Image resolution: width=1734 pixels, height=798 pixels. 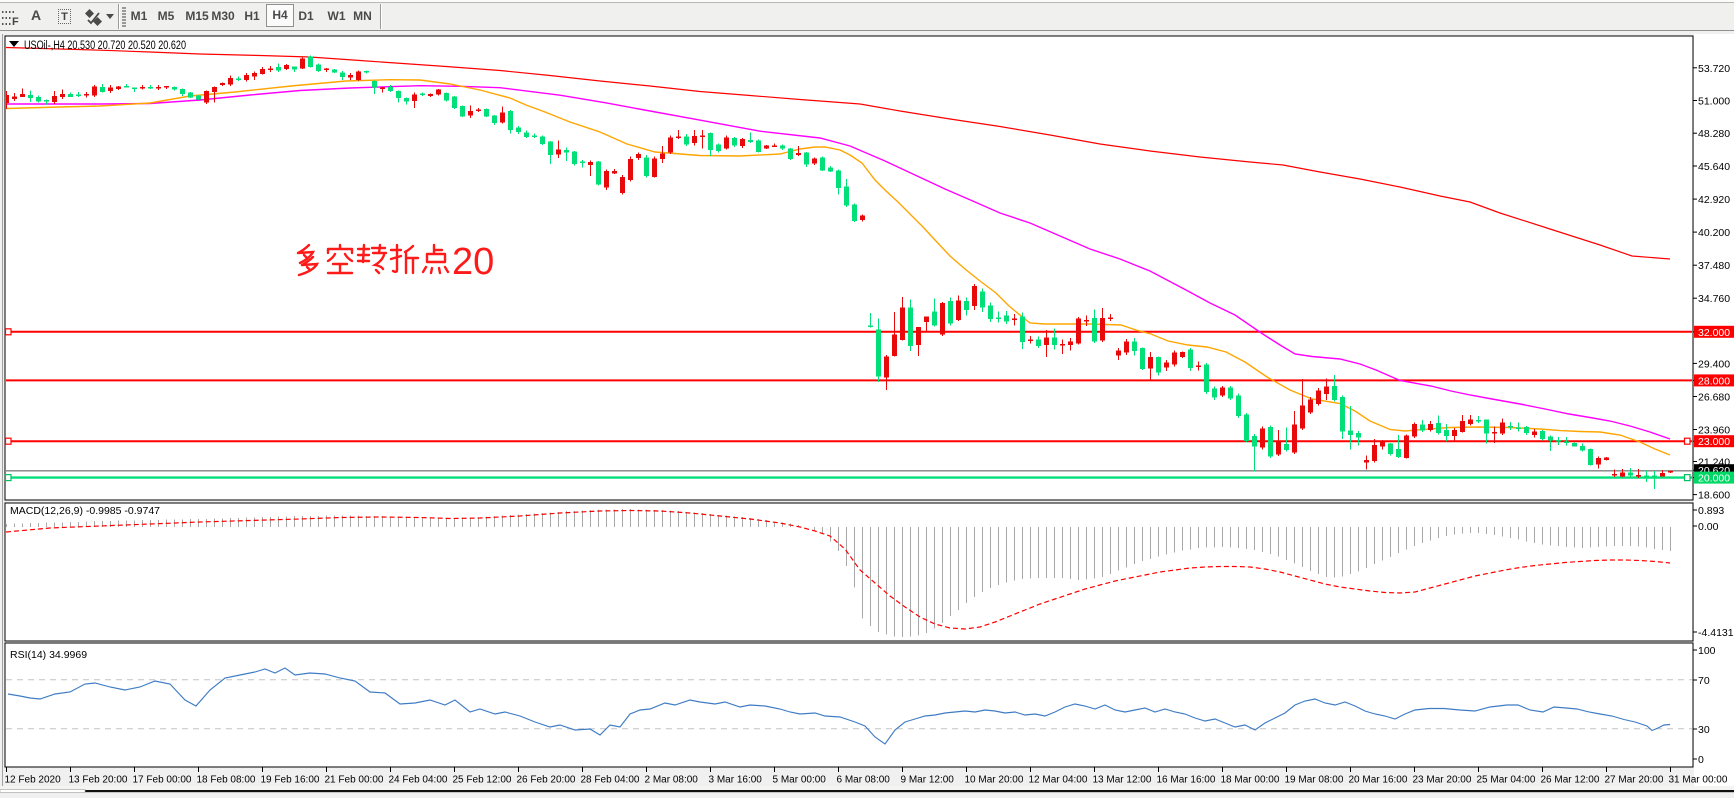 What do you see at coordinates (85, 511) in the screenshot?
I see `svg-text: MACD(12,26,9) -0.9985 -0.9747` at bounding box center [85, 511].